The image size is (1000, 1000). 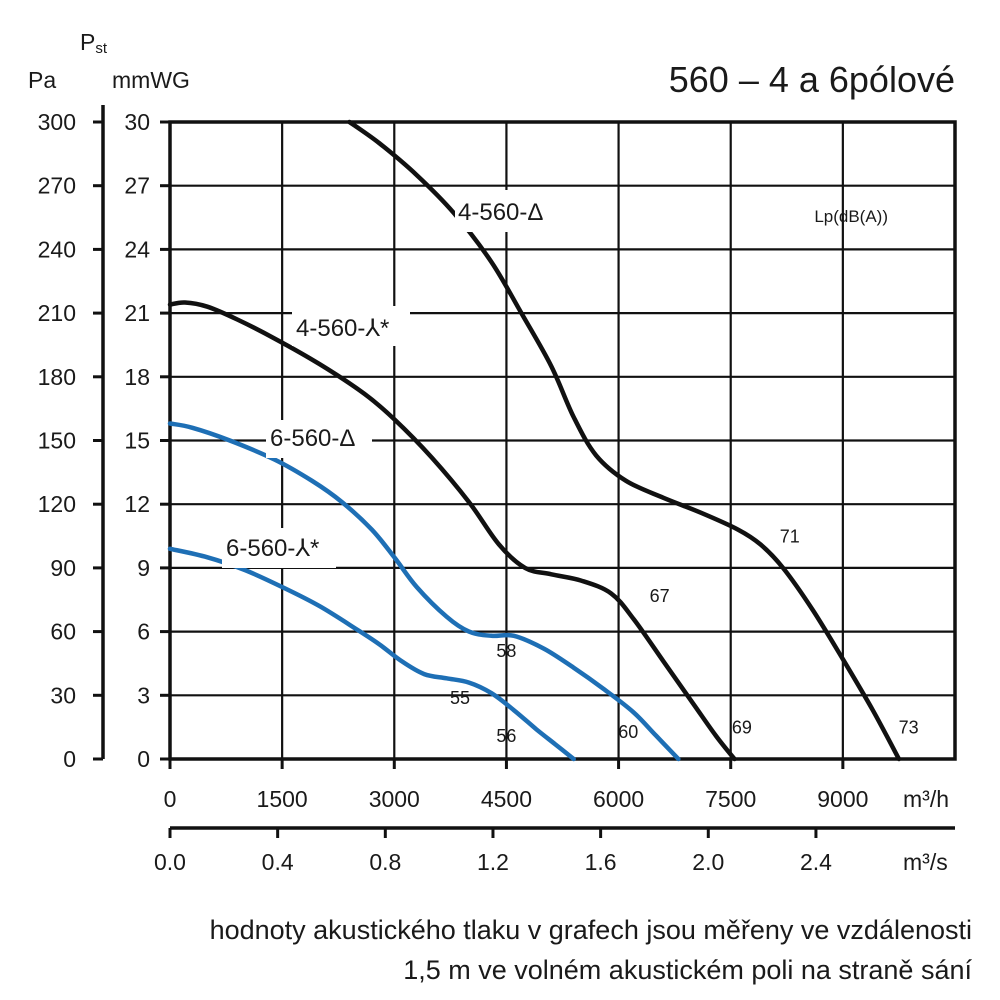 What do you see at coordinates (460, 698) in the screenshot?
I see `noise-level-label: 55` at bounding box center [460, 698].